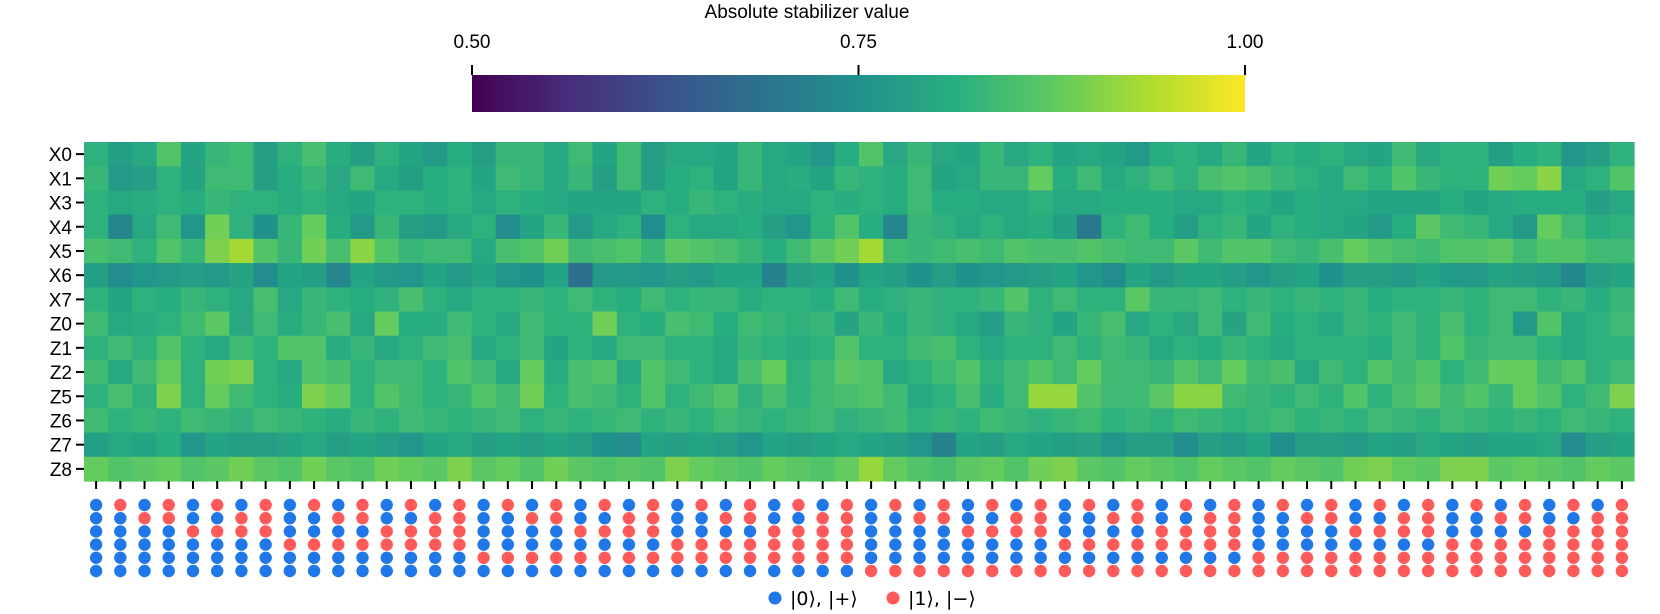 The height and width of the screenshot is (614, 1660). I want to click on row-label: Z6, so click(61, 421).